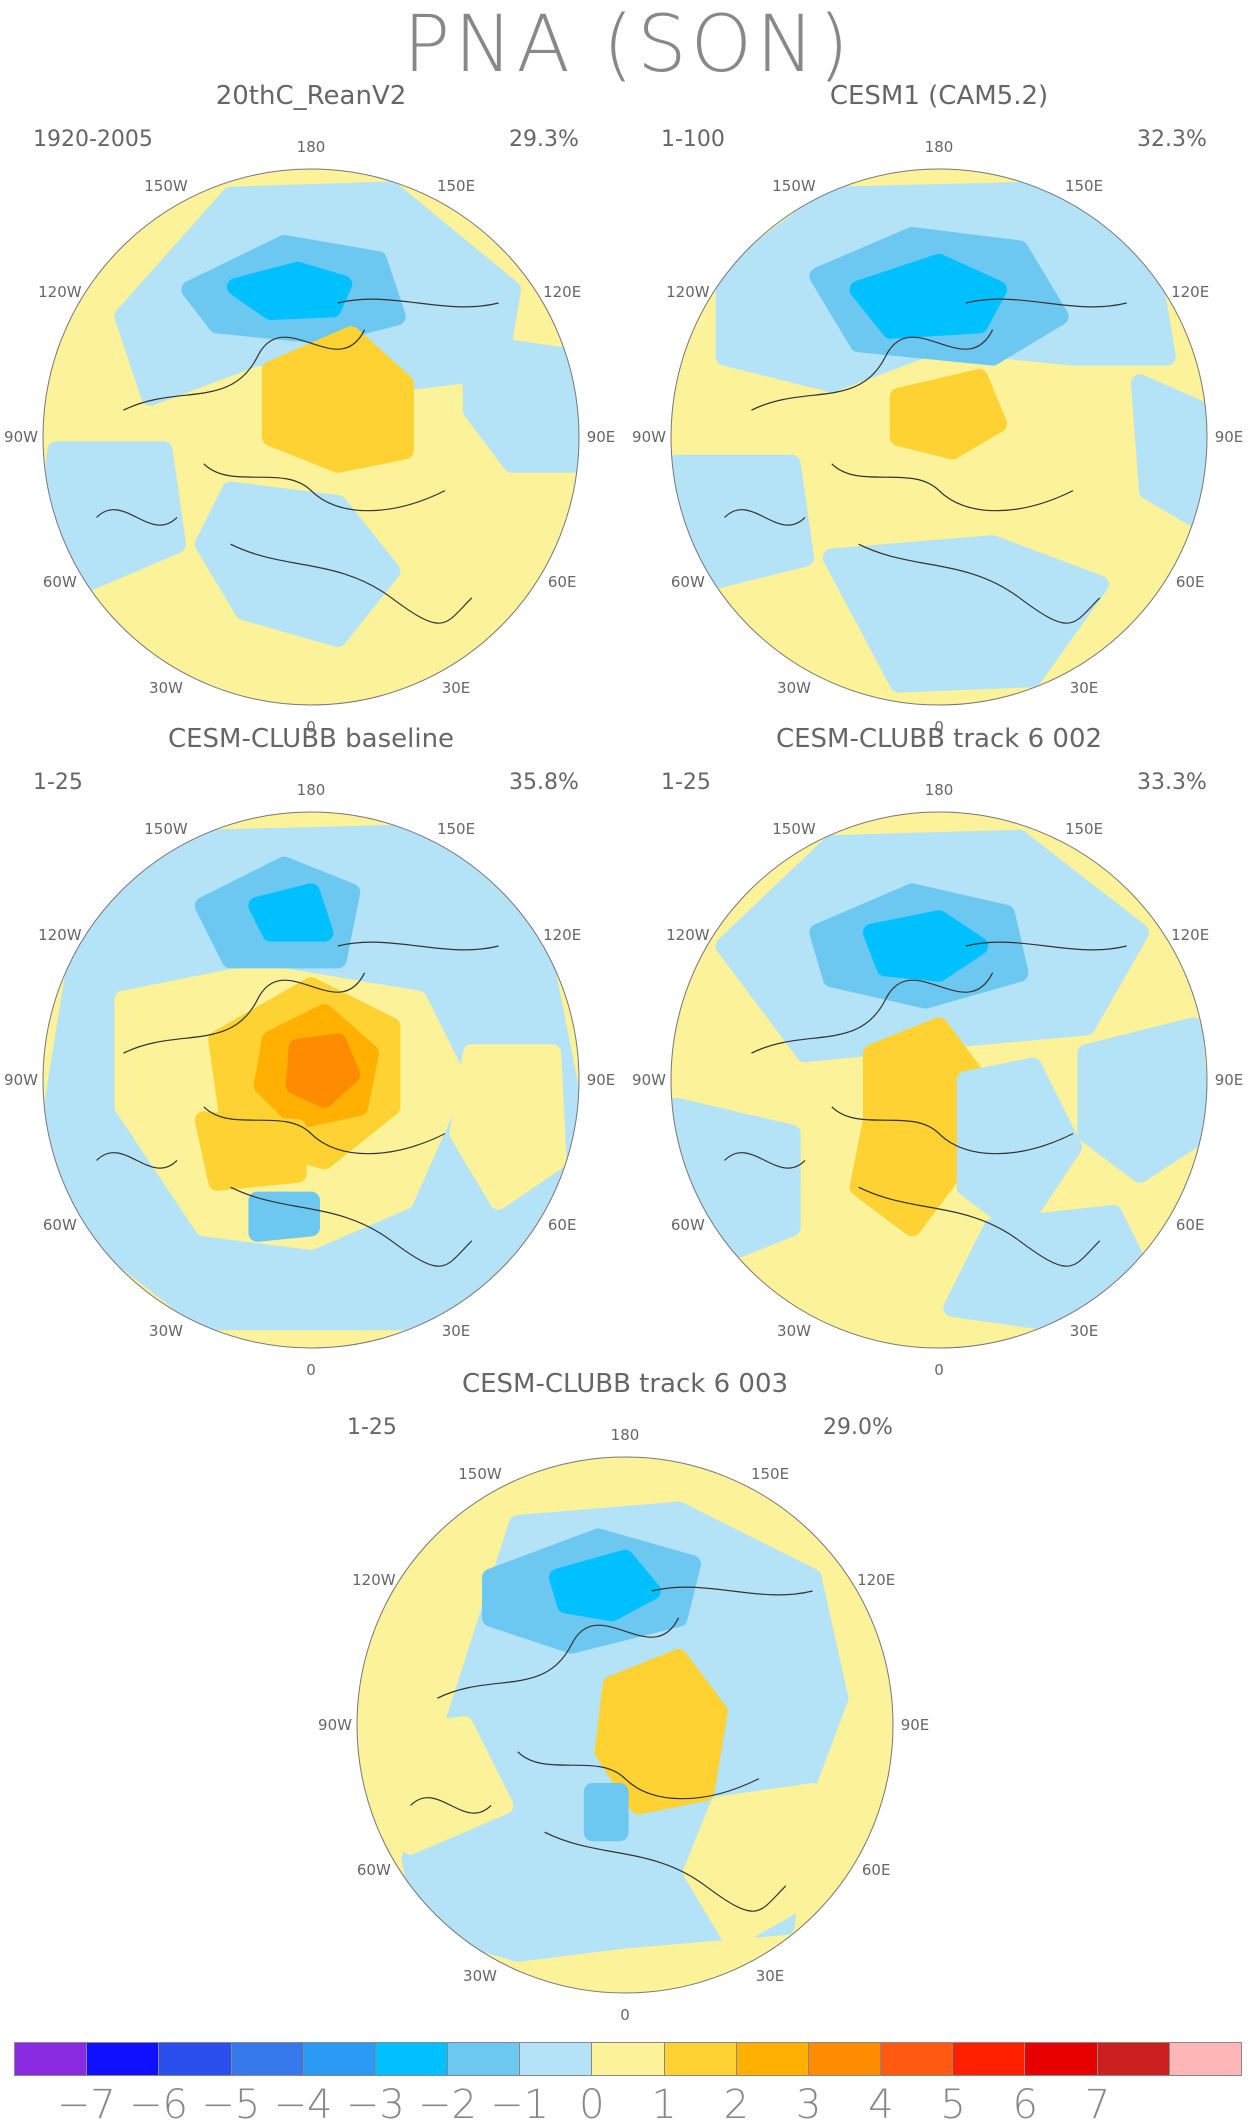  Describe the element at coordinates (158, 2105) in the screenshot. I see `colorbar-tick-label: −6` at that location.